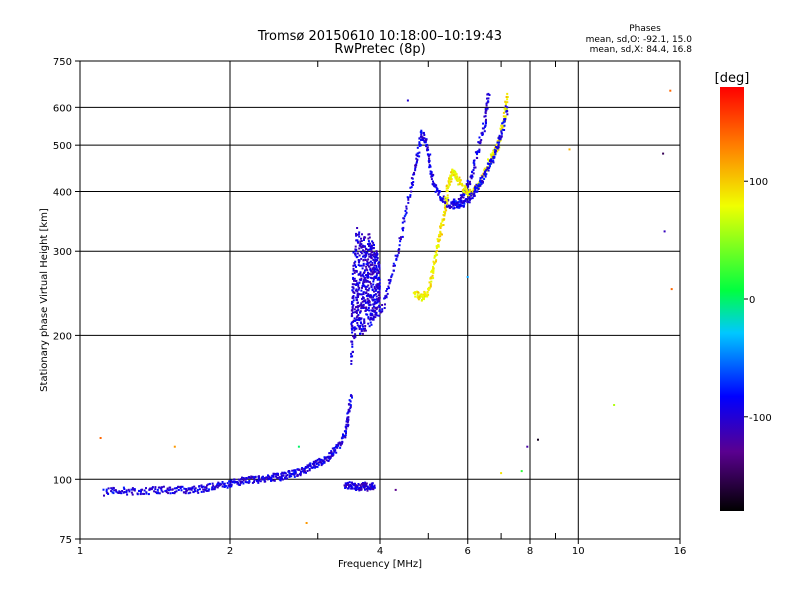 Image resolution: width=800 pixels, height=600 pixels. Describe the element at coordinates (380, 564) in the screenshot. I see `x-axis-label: Frequency [MHz]` at that location.